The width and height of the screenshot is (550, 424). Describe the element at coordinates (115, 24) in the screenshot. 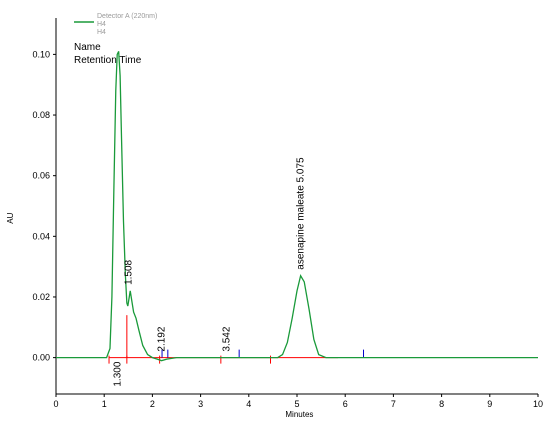

I see `legend: Detector A (220nm) H4 H4` at that location.